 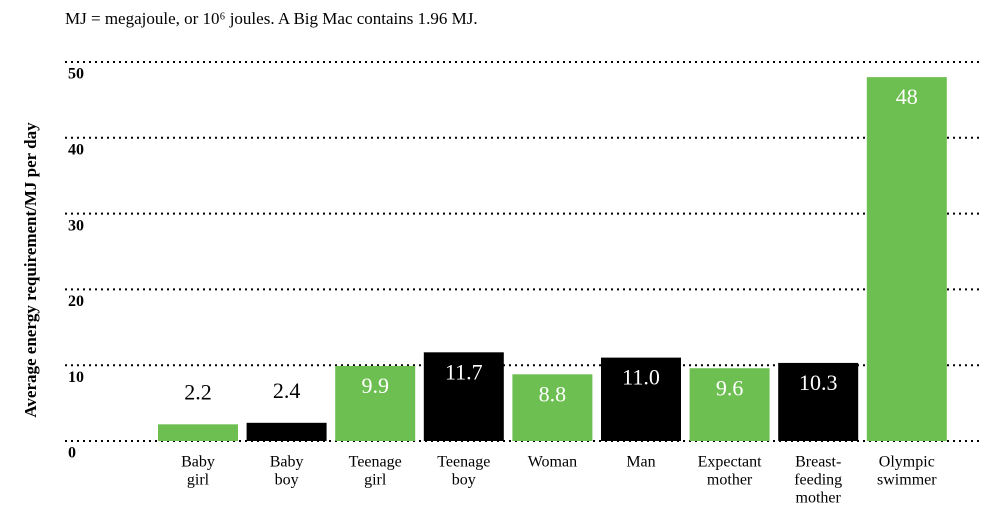 What do you see at coordinates (818, 382) in the screenshot?
I see `data-label: 10.3` at bounding box center [818, 382].